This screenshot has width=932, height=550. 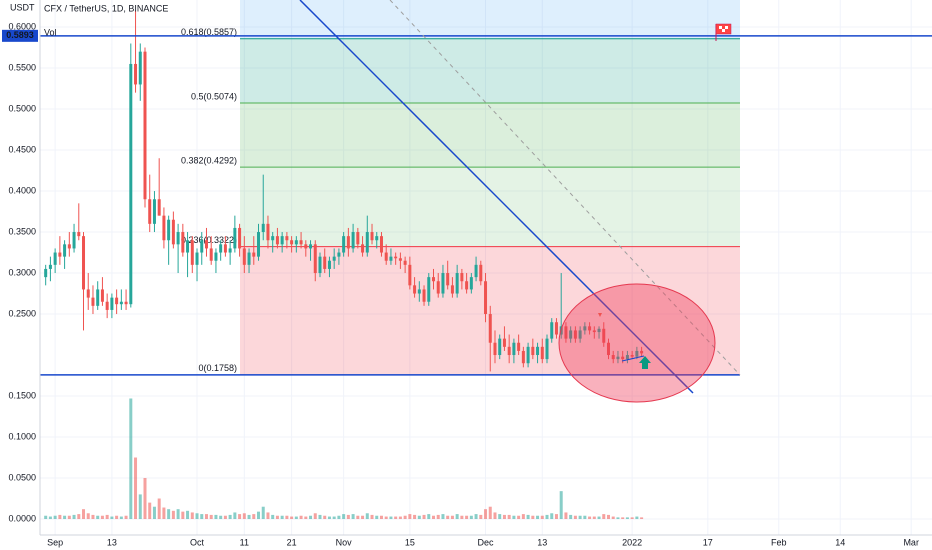 What do you see at coordinates (22, 272) in the screenshot?
I see `y-tick-label: 0.3000` at bounding box center [22, 272].